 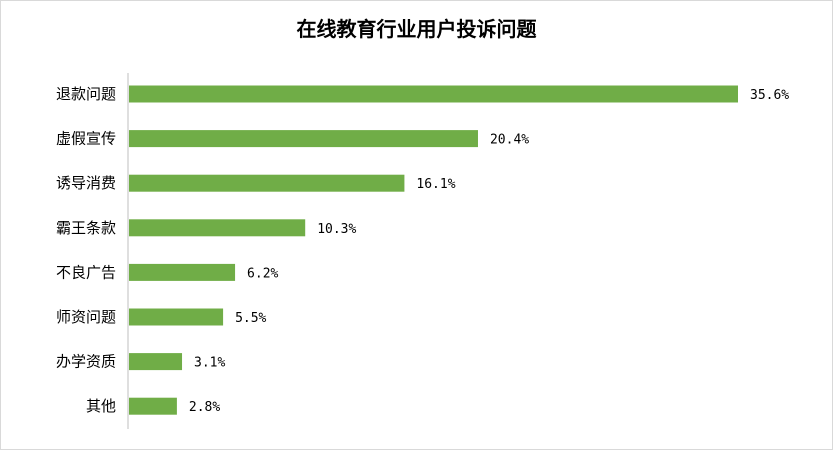 I want to click on category-label: 不良广告, so click(x=86, y=272).